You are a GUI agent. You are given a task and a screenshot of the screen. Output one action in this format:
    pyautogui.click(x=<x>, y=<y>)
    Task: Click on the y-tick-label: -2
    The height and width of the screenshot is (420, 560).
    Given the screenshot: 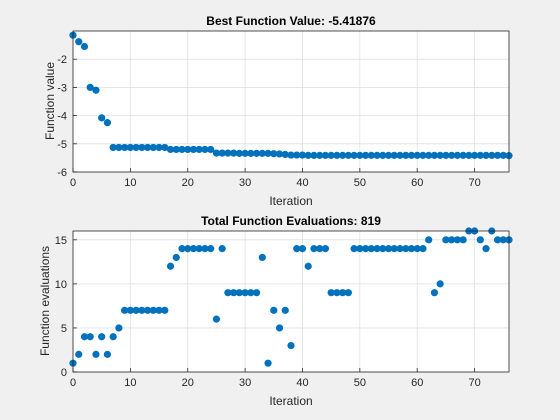 What is the action you would take?
    pyautogui.click(x=62, y=60)
    